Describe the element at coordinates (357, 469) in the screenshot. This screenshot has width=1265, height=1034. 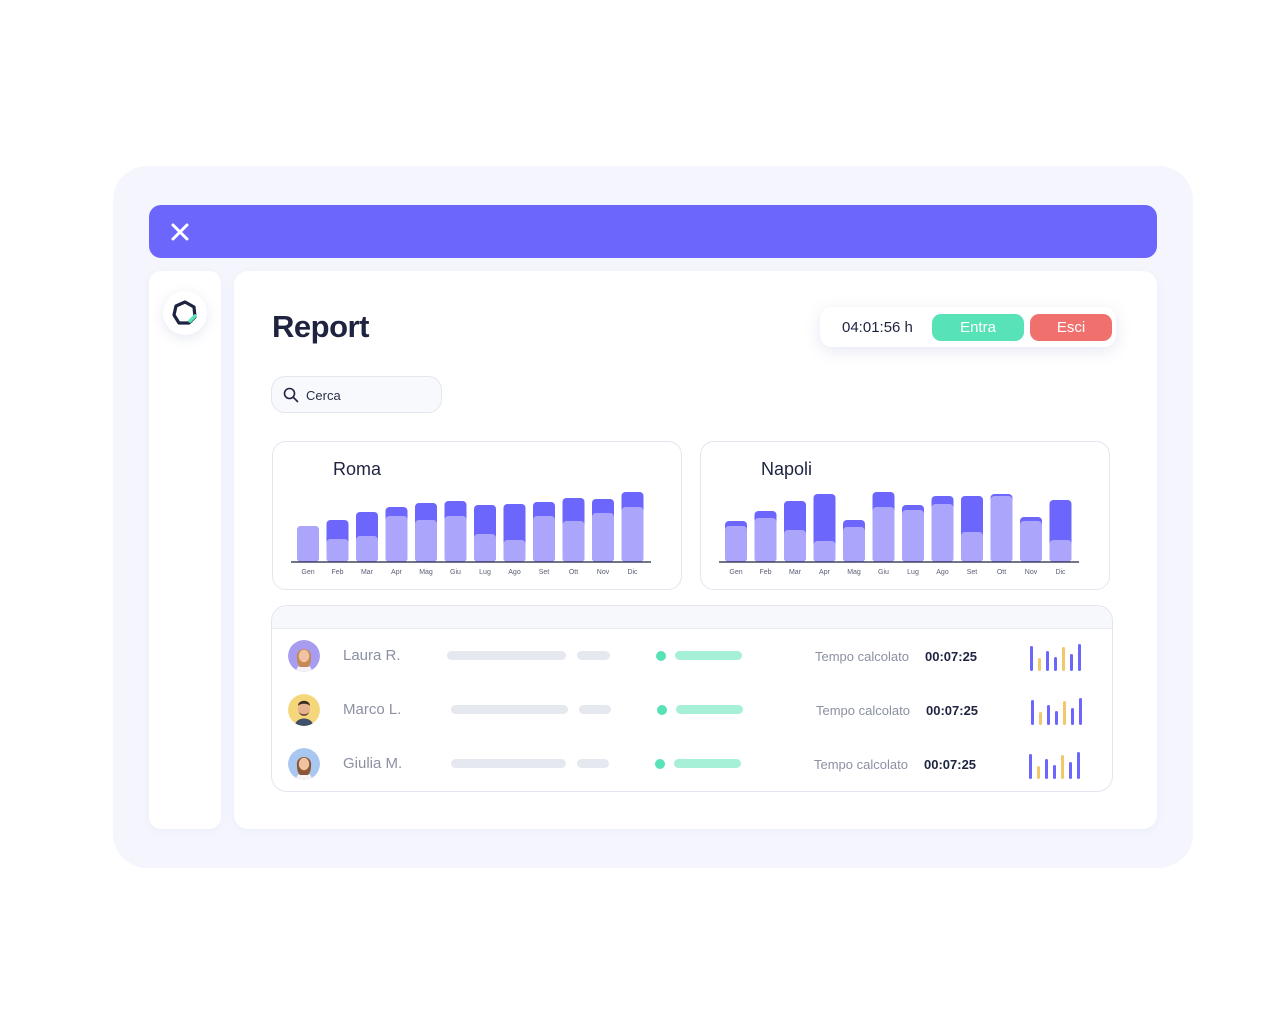
I see `chart-title: Roma` at that location.